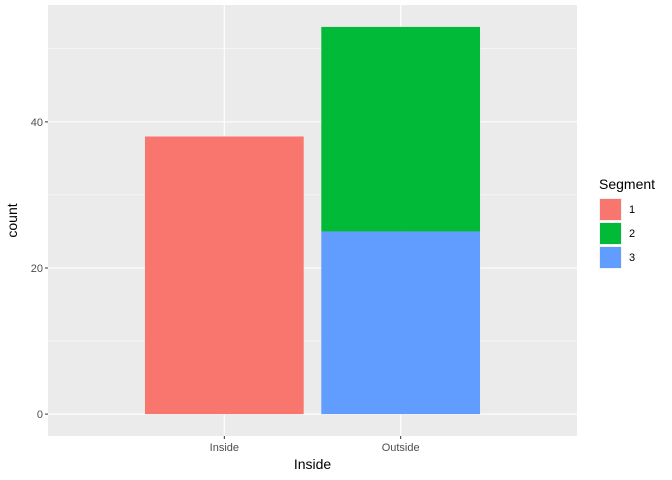  I want to click on x-tick-label: Inside, so click(224, 448).